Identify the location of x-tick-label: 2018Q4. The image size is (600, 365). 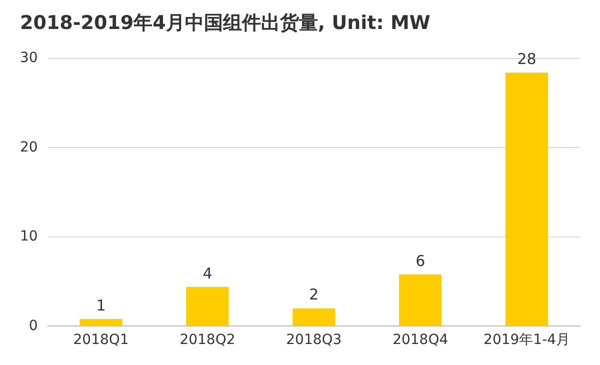
(420, 340).